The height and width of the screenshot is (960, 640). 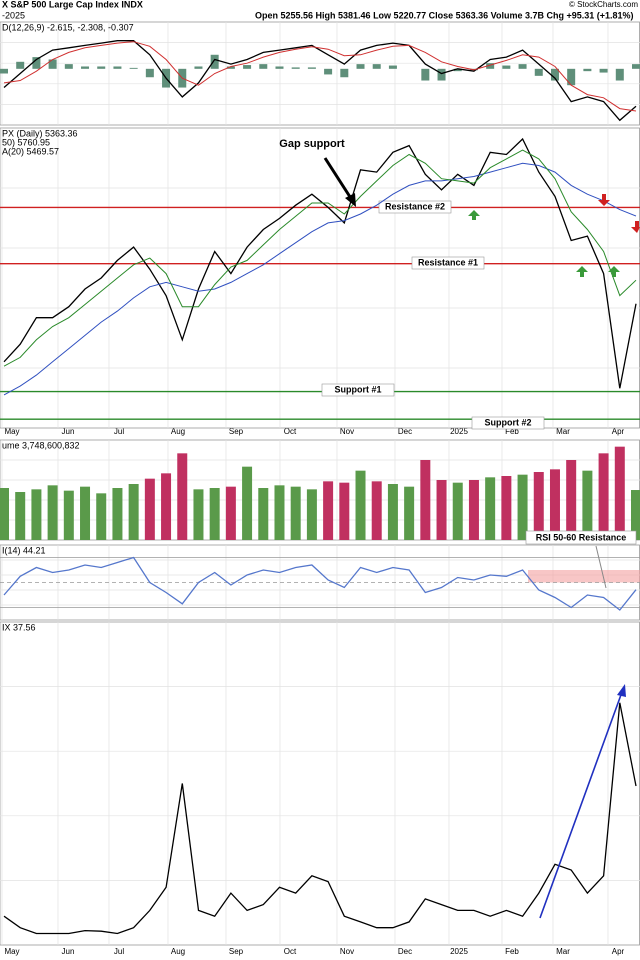 I want to click on level-label: Support #1, so click(x=357, y=389).